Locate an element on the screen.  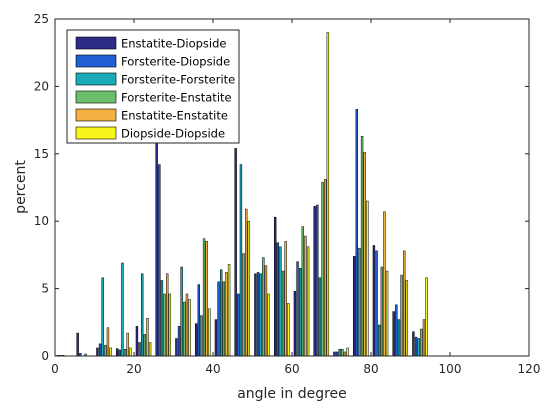
bar-diopside-diopside-22.5 is located at coordinates (150, 349).